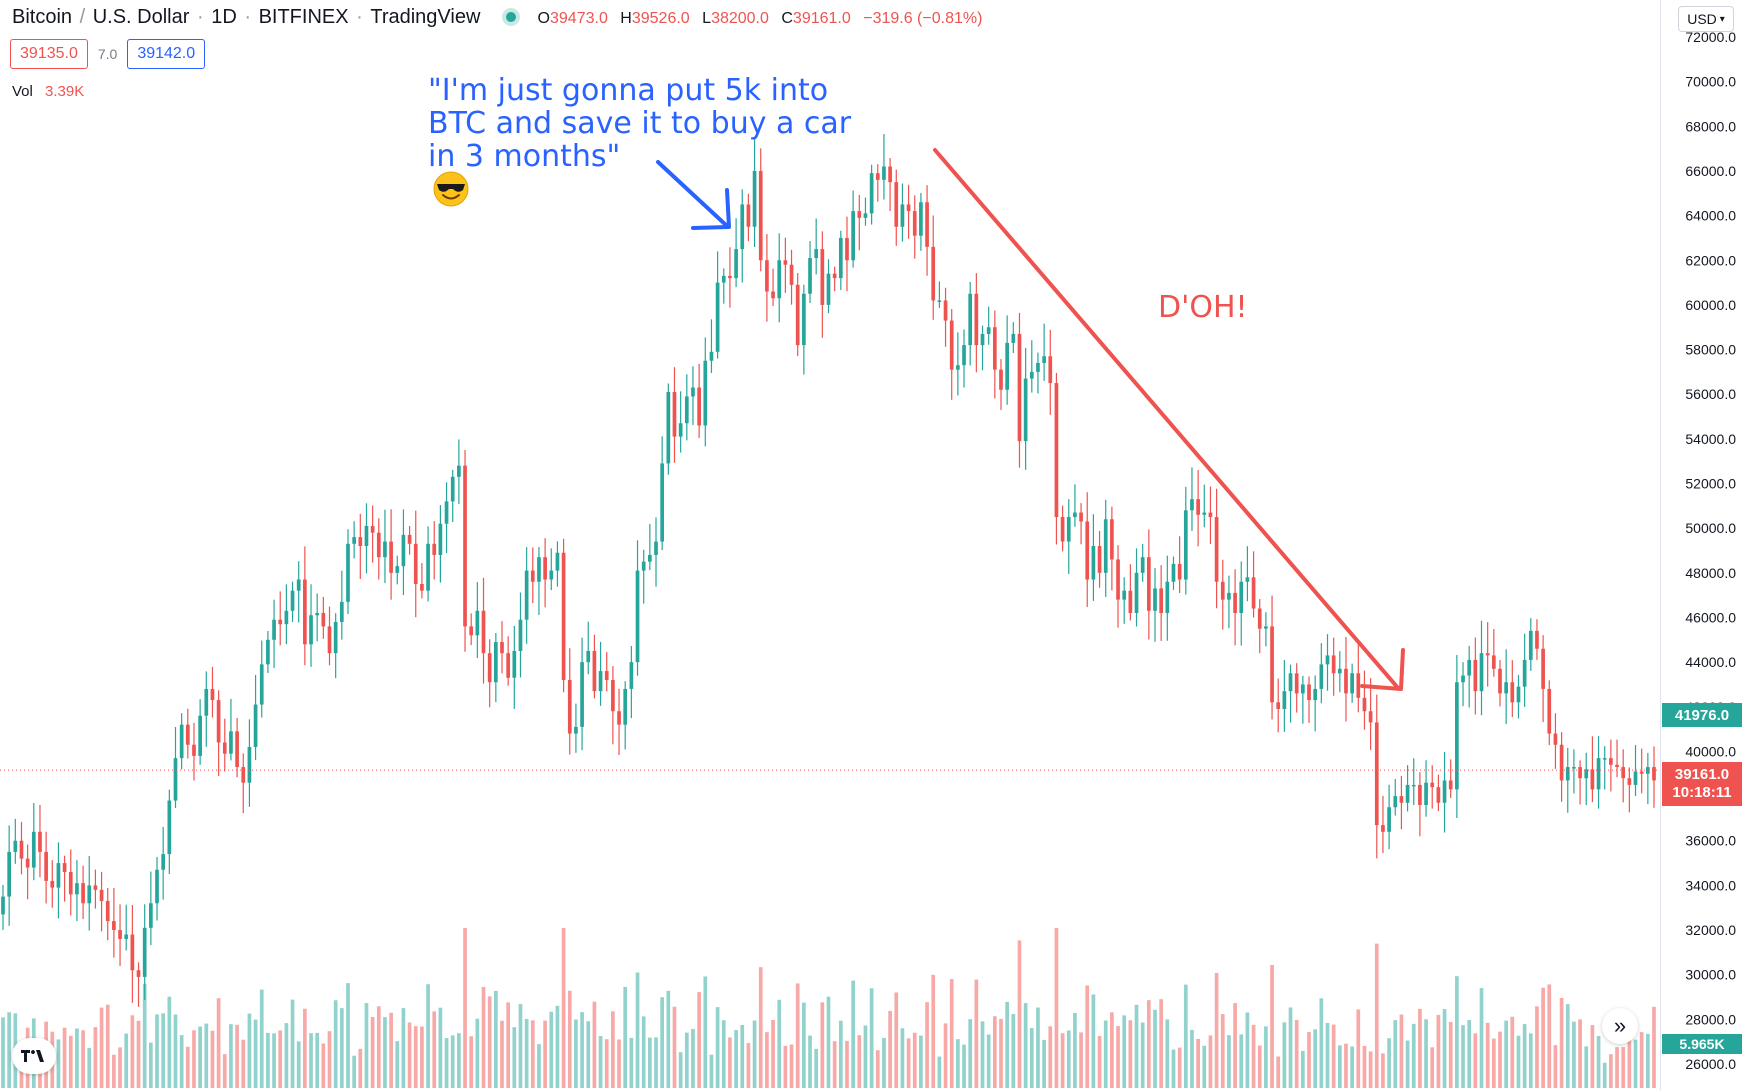 This screenshot has width=1742, height=1090. I want to click on volume-legend: Vol 3.39K, so click(48, 91).